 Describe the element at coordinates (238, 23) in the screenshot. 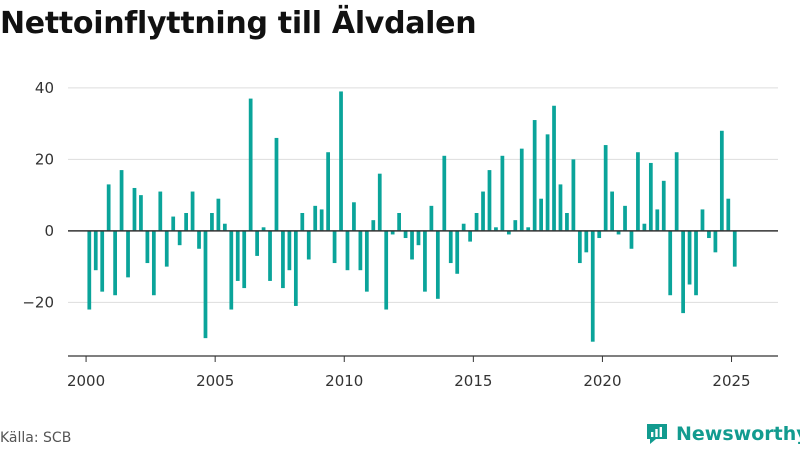

I see `chart-title: Nettoinflyttning till Älvdalen` at that location.